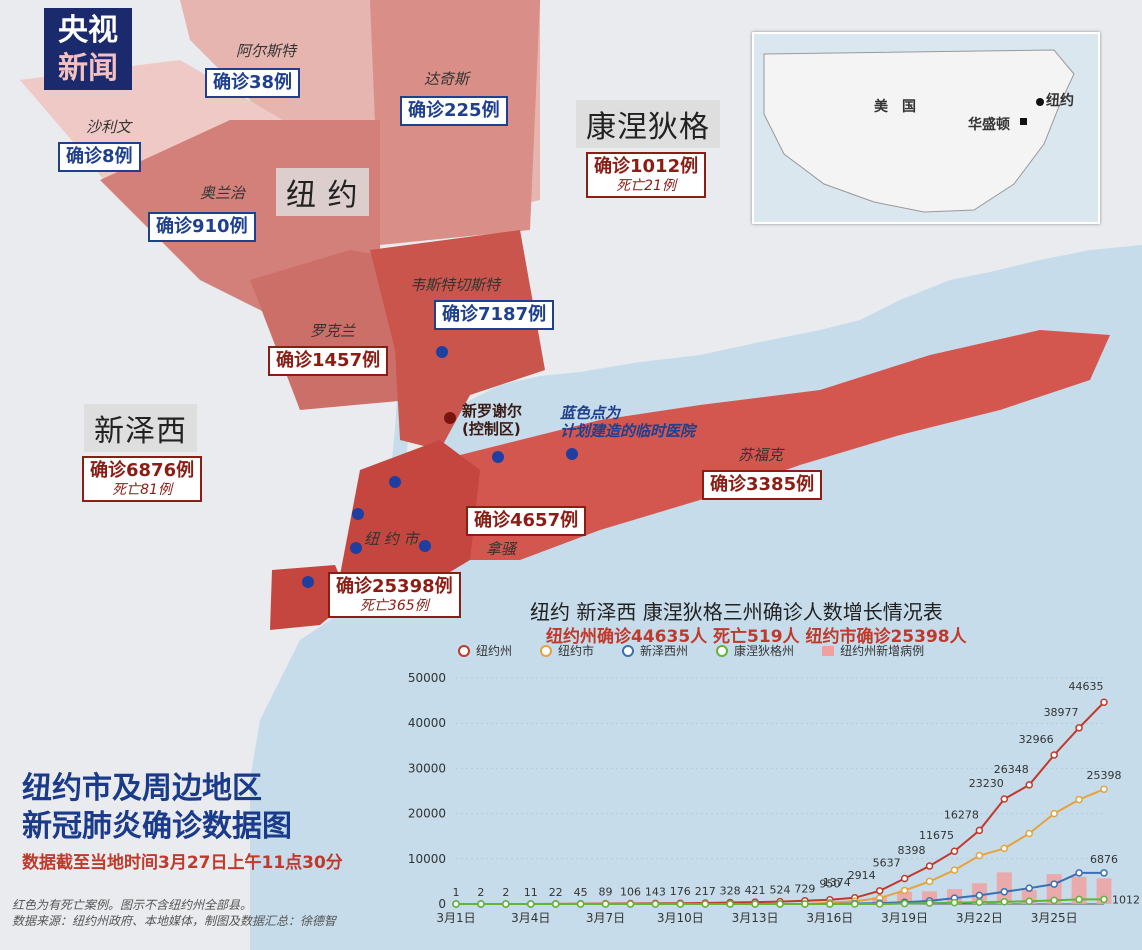  I want to click on blue-note-line-1: 蓝色点为, so click(590, 413).